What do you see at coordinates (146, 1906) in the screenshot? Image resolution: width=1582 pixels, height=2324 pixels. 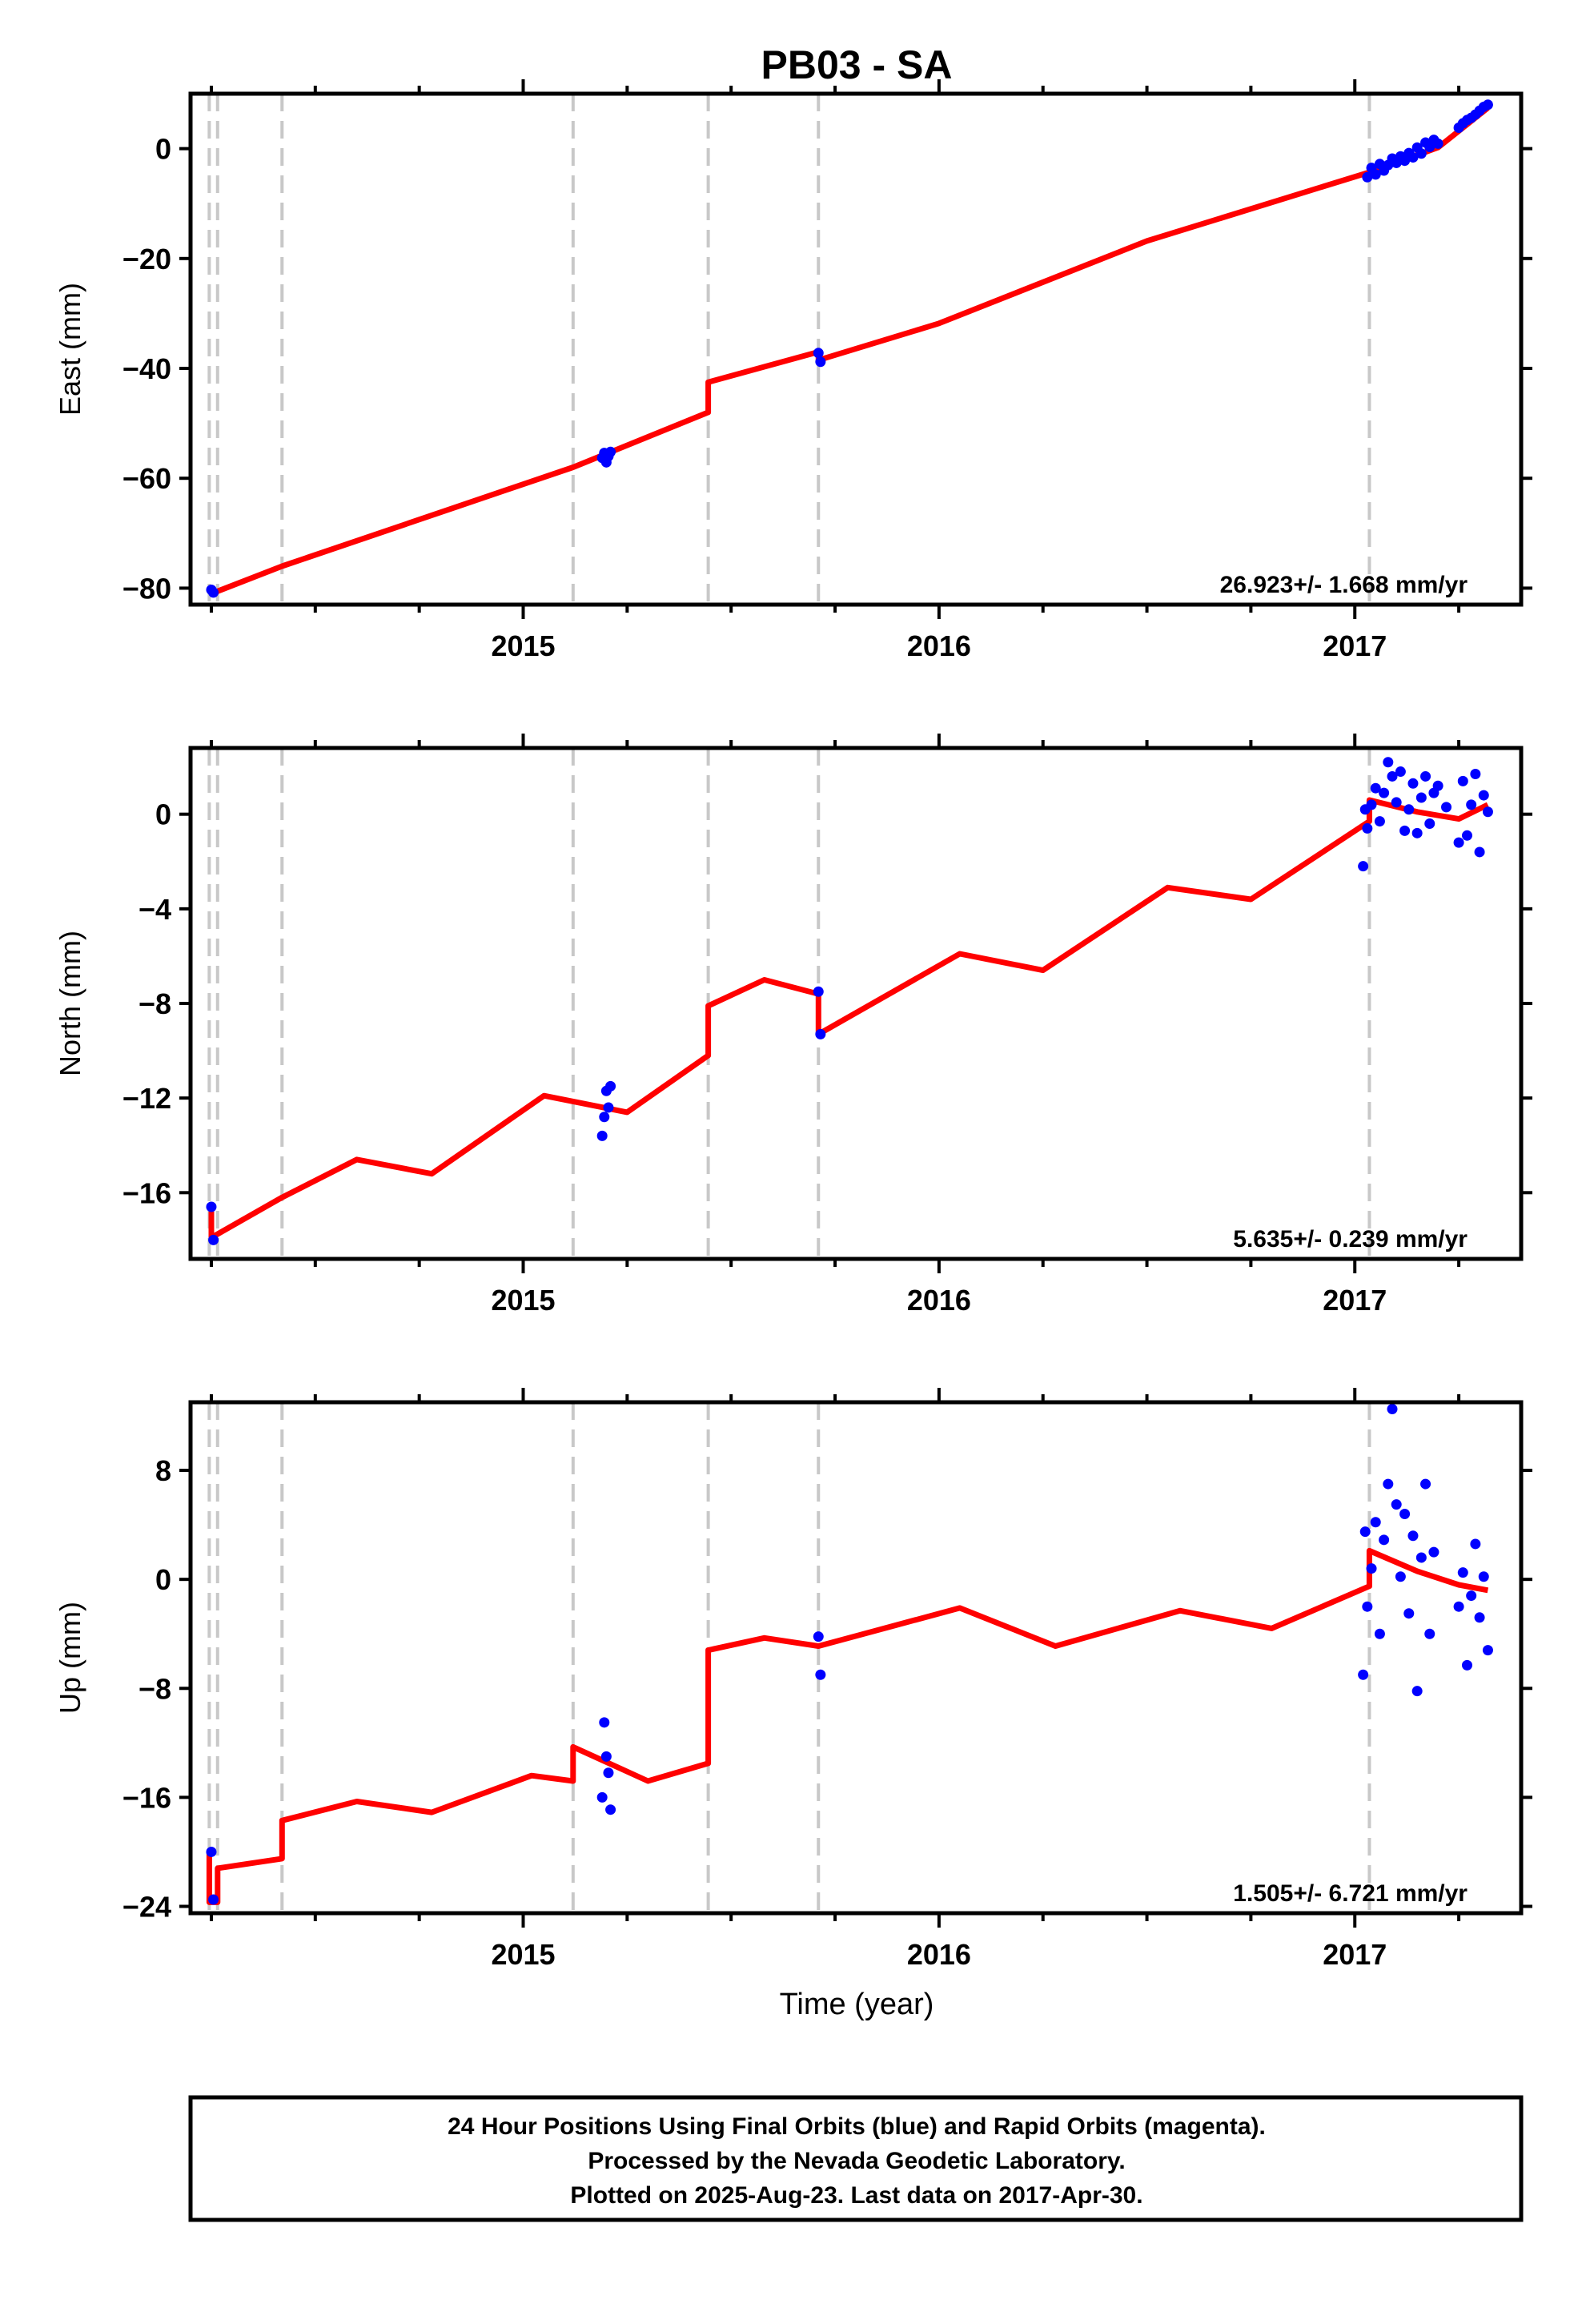 I see `y-tick-label-up-4: −24` at bounding box center [146, 1906].